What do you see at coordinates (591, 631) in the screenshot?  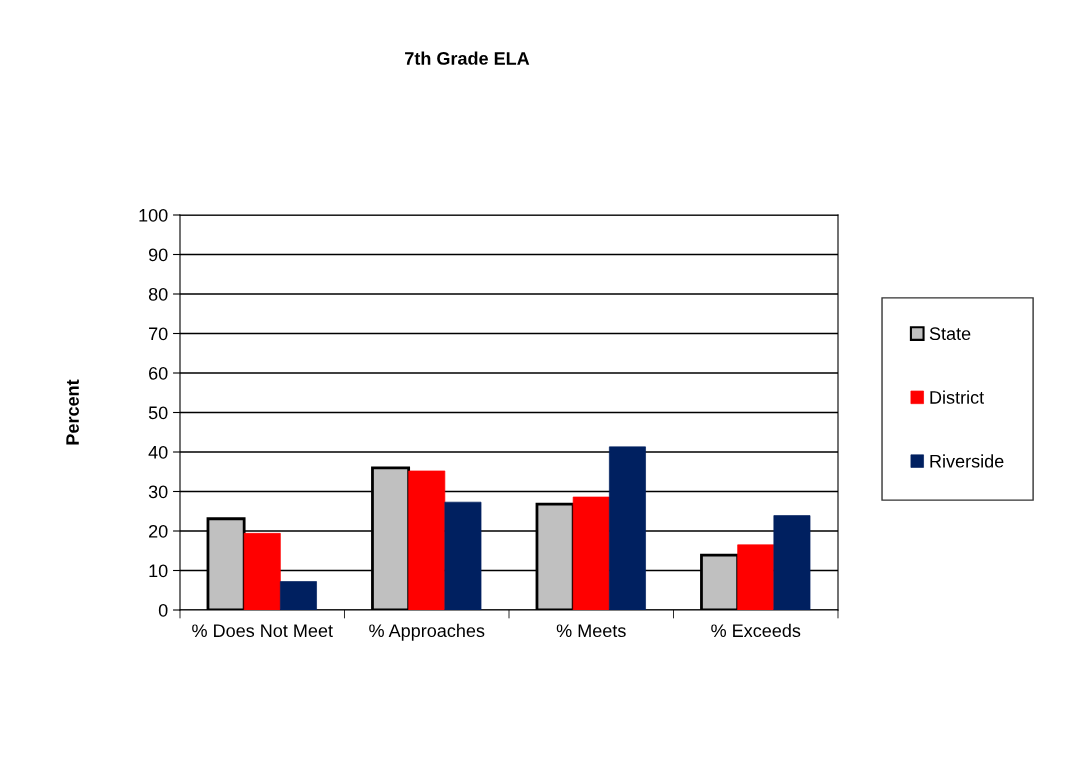 I see `x-tick-label: % Meets` at bounding box center [591, 631].